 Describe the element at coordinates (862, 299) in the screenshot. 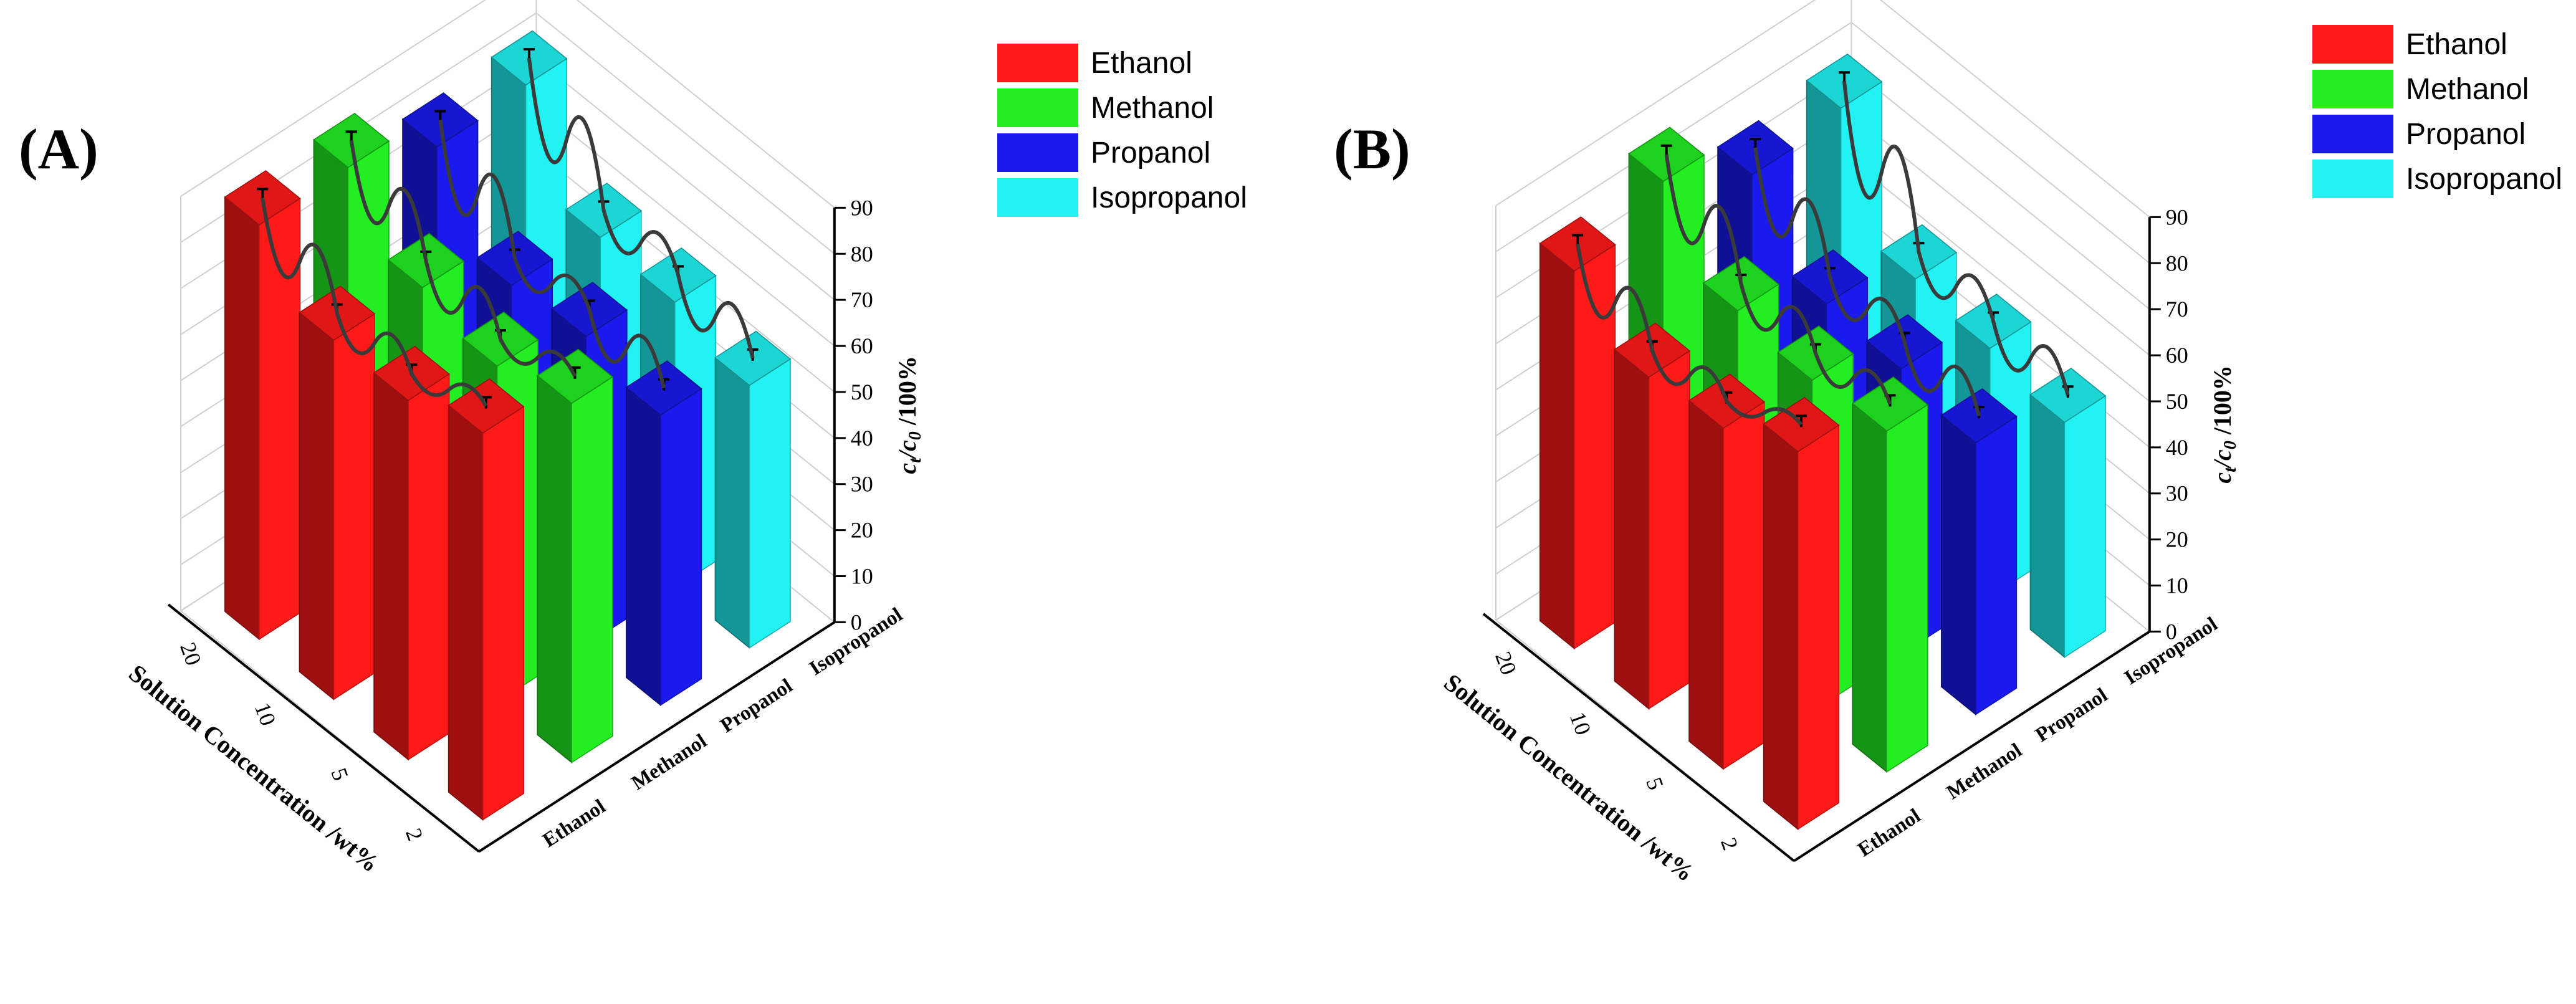

I see `z-tick-label: 70` at that location.